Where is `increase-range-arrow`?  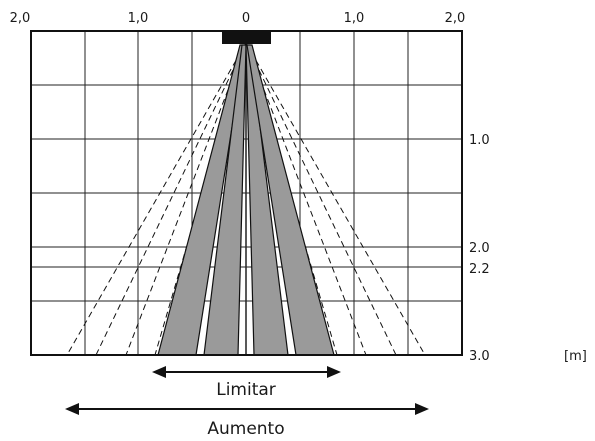
increase-range-arrow is located at coordinates (247, 409).